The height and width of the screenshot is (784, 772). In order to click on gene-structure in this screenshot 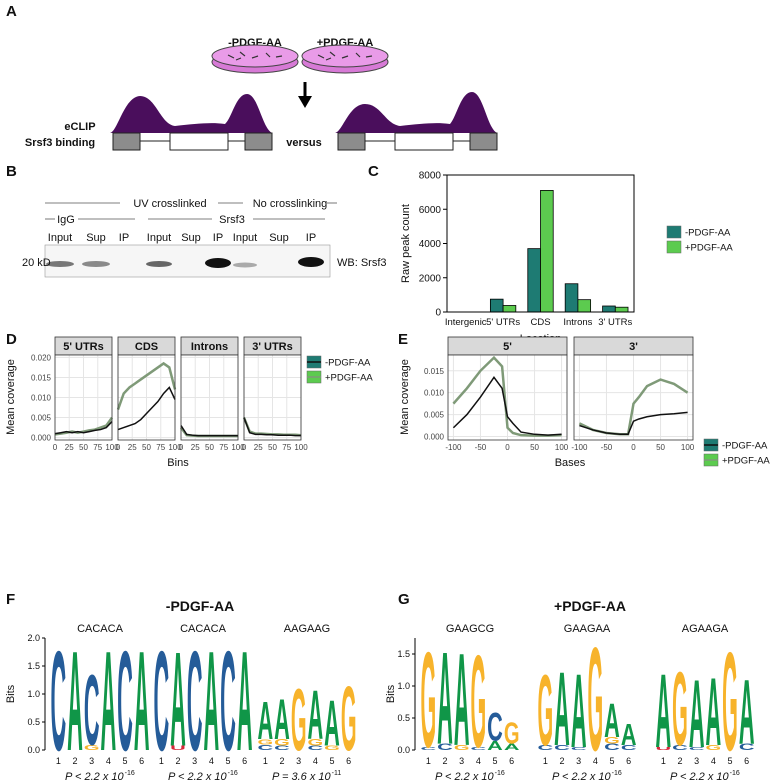, I will do `click(305, 141)`.